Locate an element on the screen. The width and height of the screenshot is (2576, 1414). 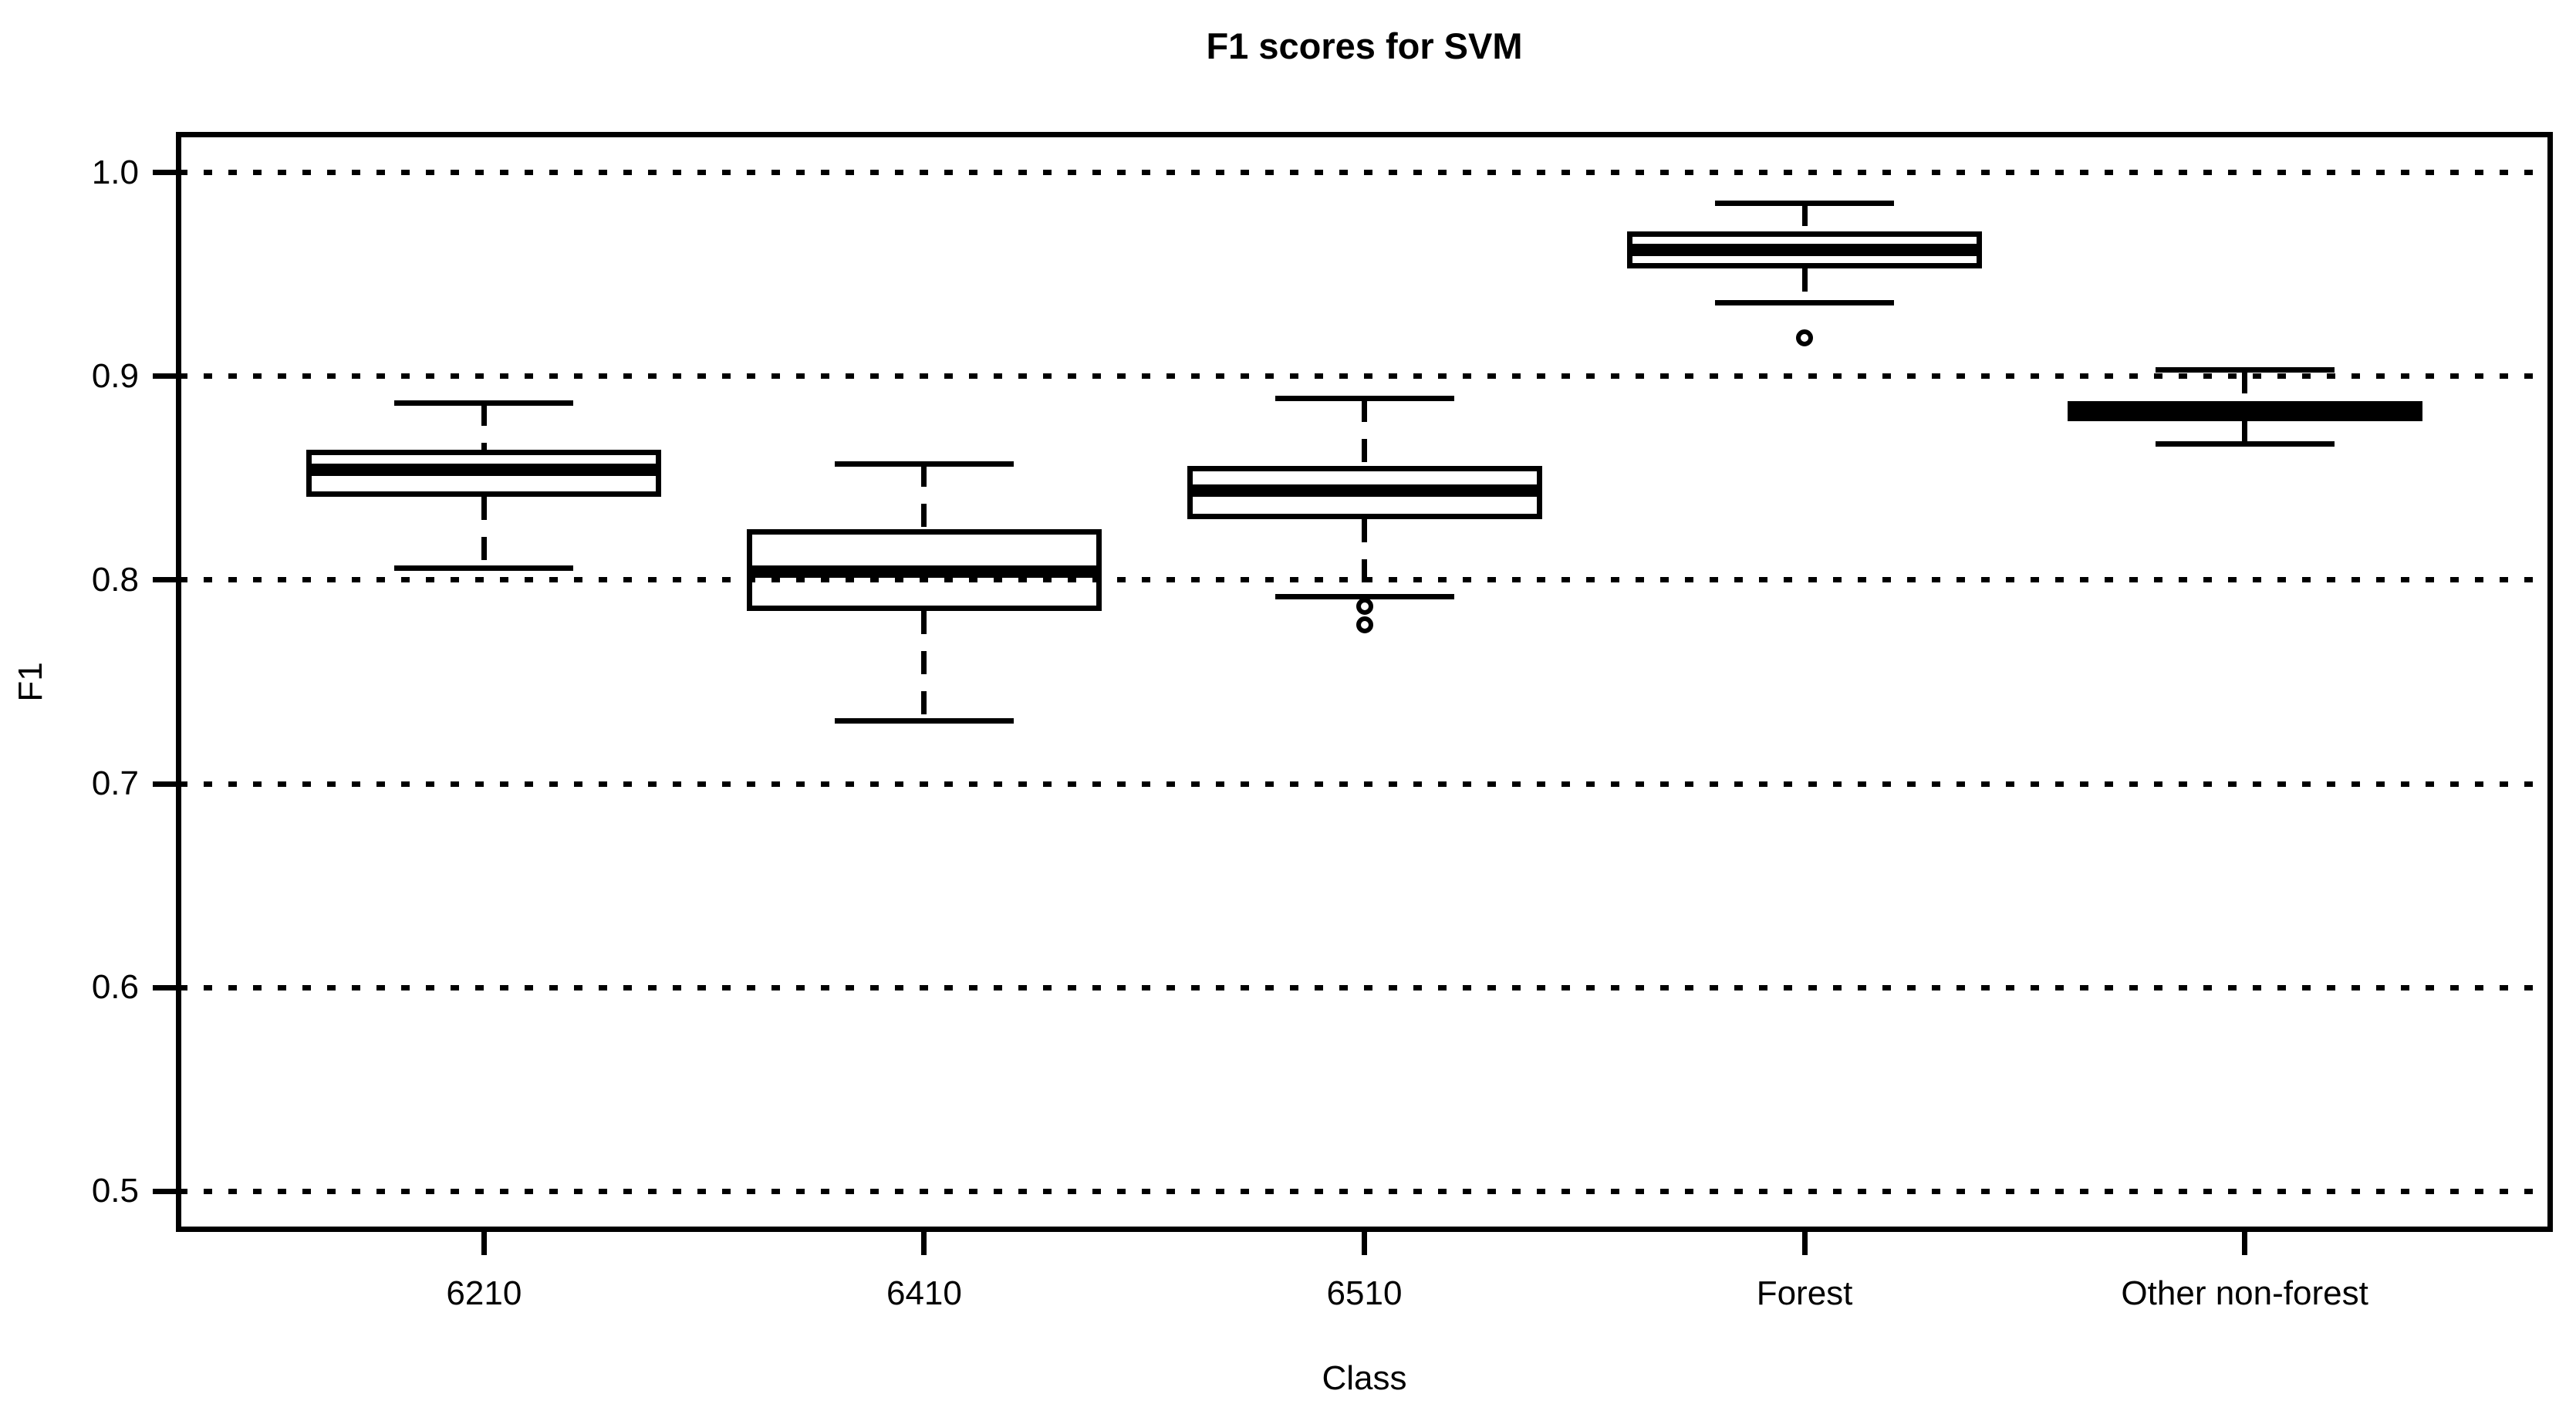
y-tick-label: 0.7 is located at coordinates (115, 784).